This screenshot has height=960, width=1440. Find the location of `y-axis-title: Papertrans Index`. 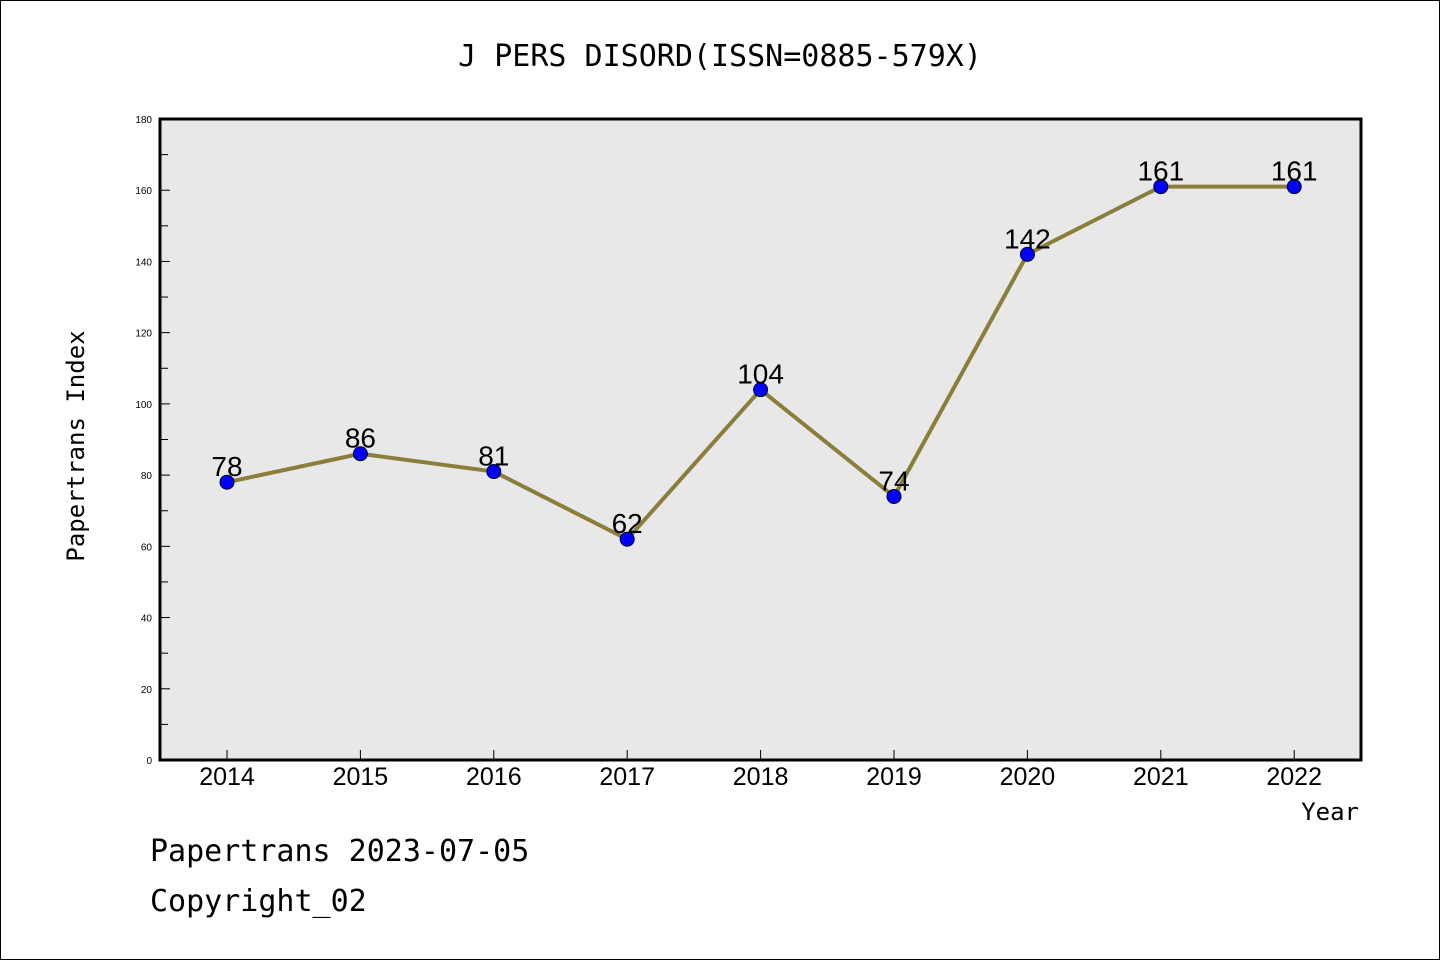

y-axis-title: Papertrans Index is located at coordinates (76, 445).